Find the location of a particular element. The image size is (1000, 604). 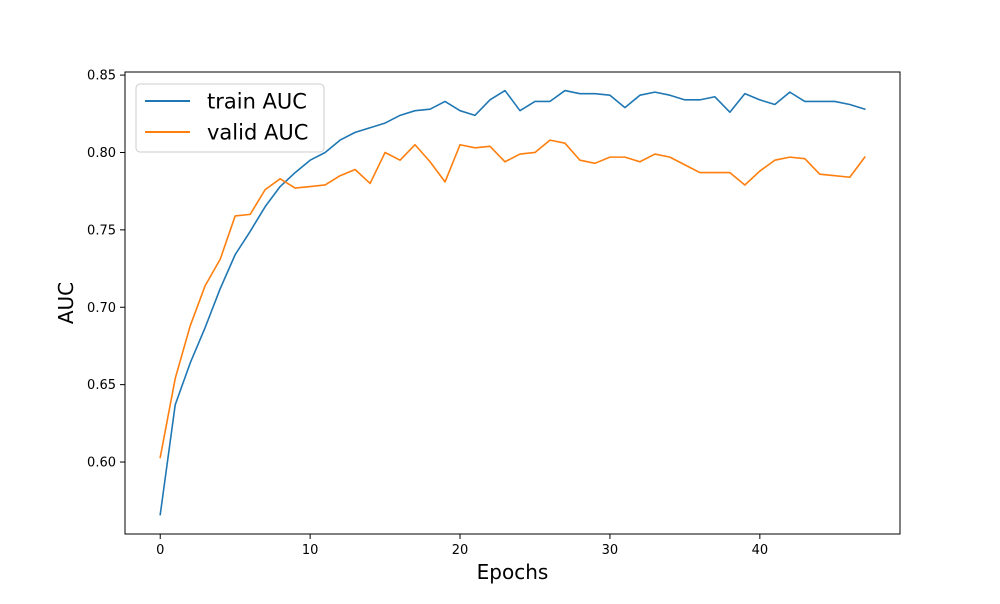

x-axis-ticks: 0 10 20 30 40 is located at coordinates (462, 546).